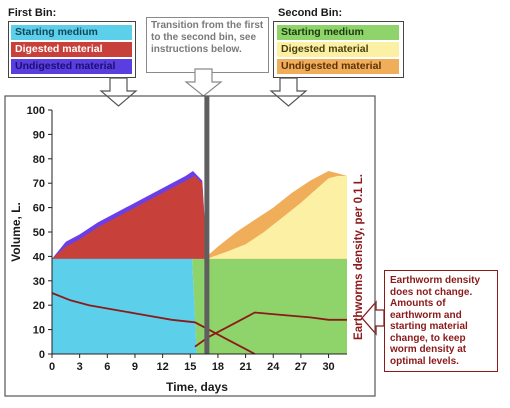  I want to click on second-bin-title: Second Bin:, so click(310, 13).